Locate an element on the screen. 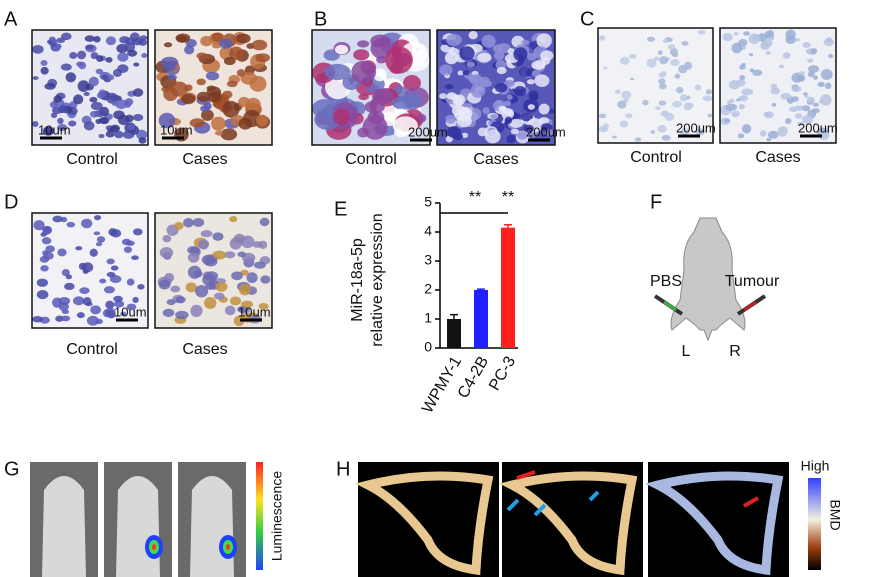 The width and height of the screenshot is (869, 577). y-tick-label: 4 is located at coordinates (428, 231).